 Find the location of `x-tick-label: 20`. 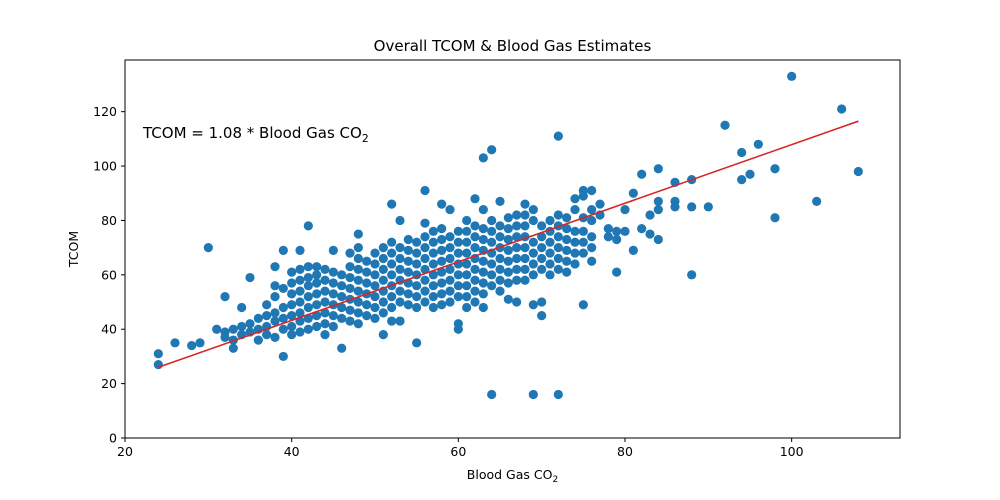

x-tick-label: 20 is located at coordinates (125, 451).